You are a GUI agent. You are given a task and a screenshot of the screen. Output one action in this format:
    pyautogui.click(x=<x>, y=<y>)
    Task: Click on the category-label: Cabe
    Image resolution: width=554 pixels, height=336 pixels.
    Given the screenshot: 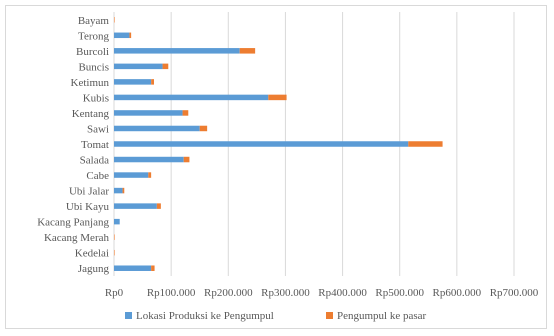 What is the action you would take?
    pyautogui.click(x=97, y=176)
    